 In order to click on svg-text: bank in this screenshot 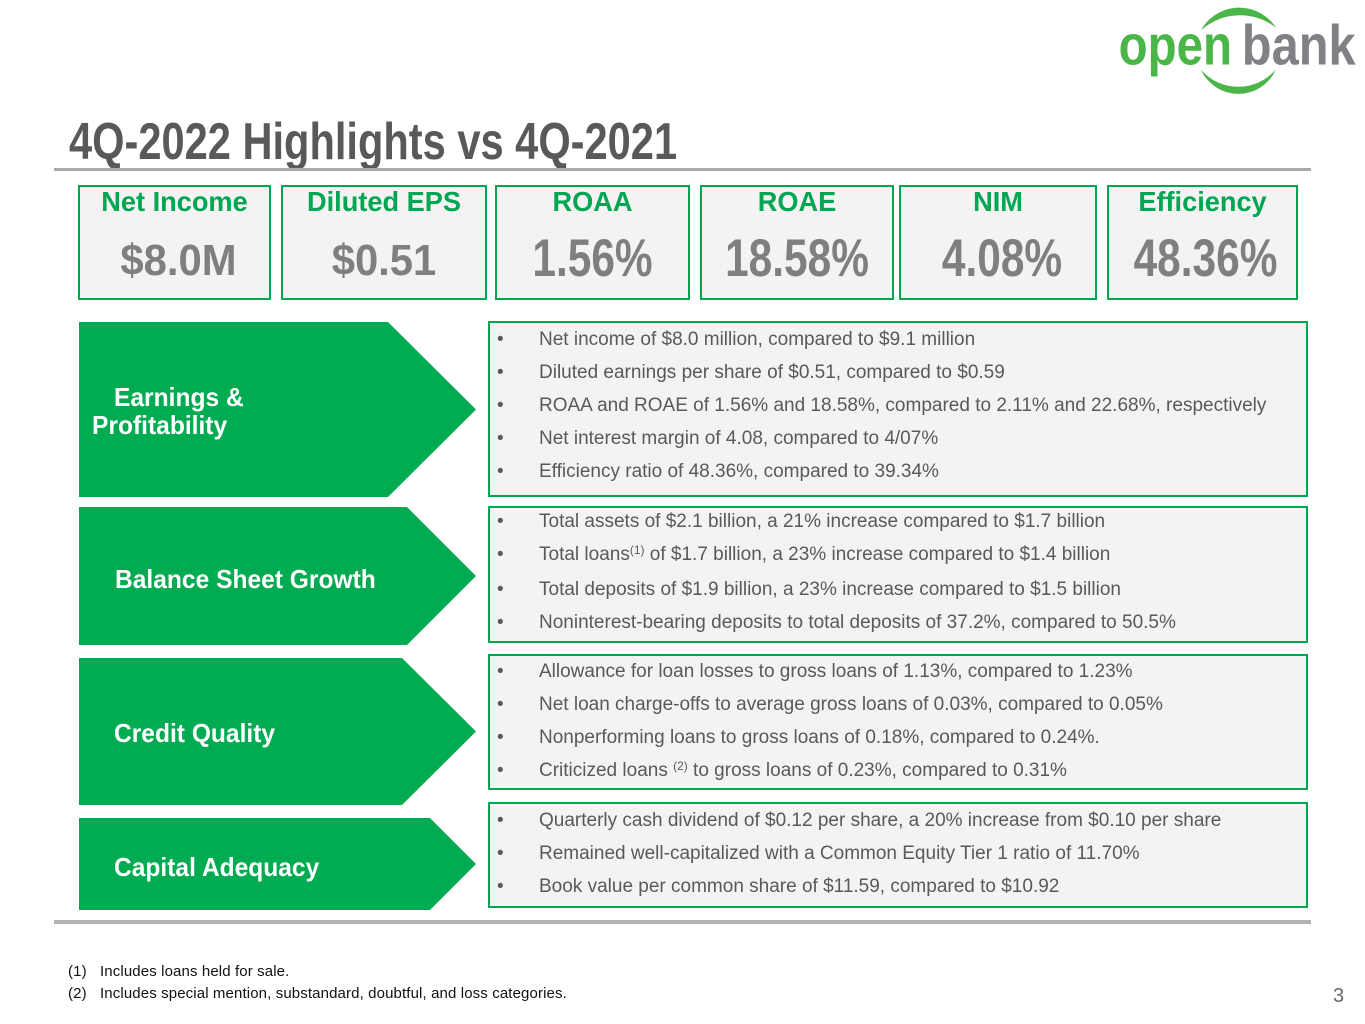, I will do `click(1299, 46)`.